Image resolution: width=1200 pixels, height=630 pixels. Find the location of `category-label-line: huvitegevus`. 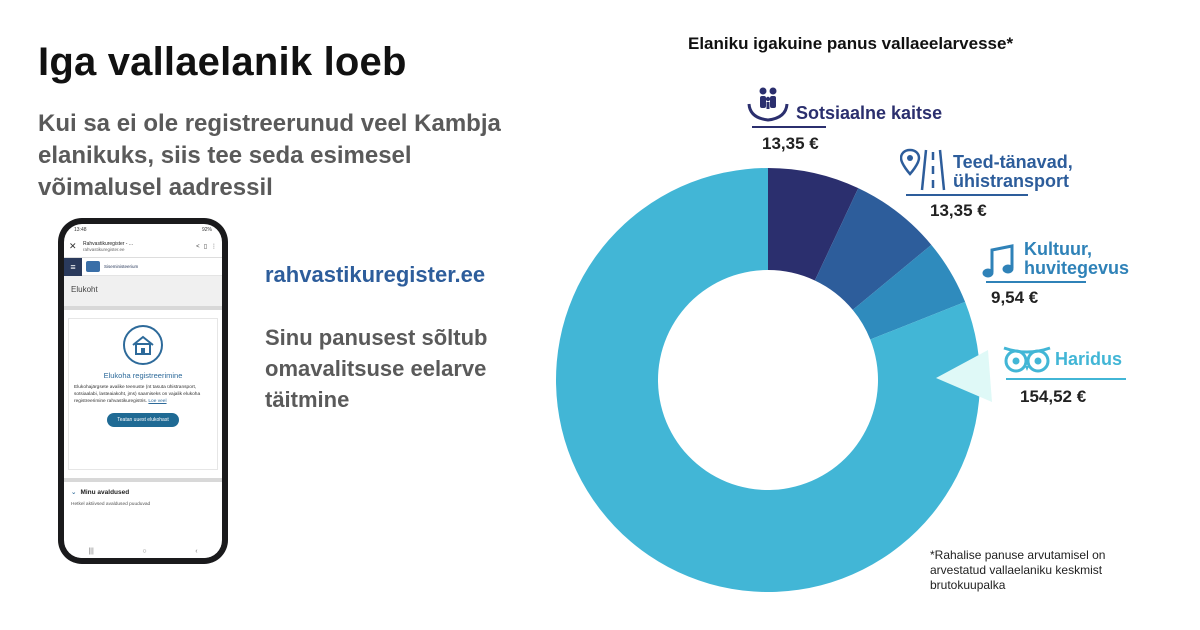

category-label-line: huvitegevus is located at coordinates (1077, 268).